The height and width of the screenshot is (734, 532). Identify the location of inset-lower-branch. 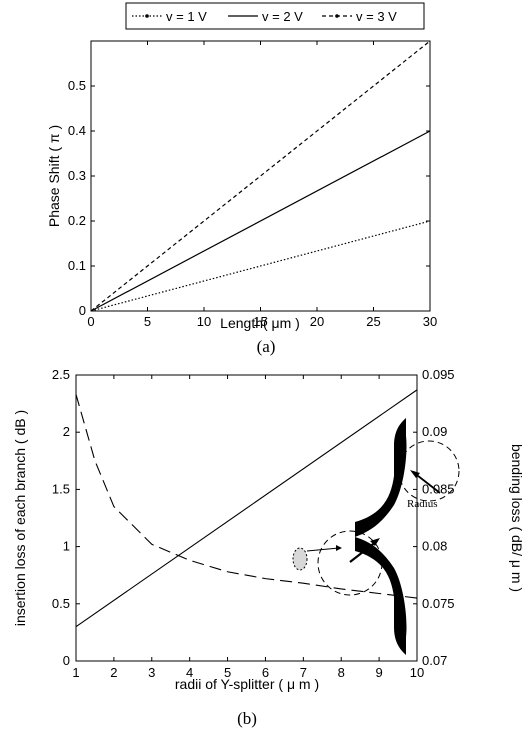
(381, 588).